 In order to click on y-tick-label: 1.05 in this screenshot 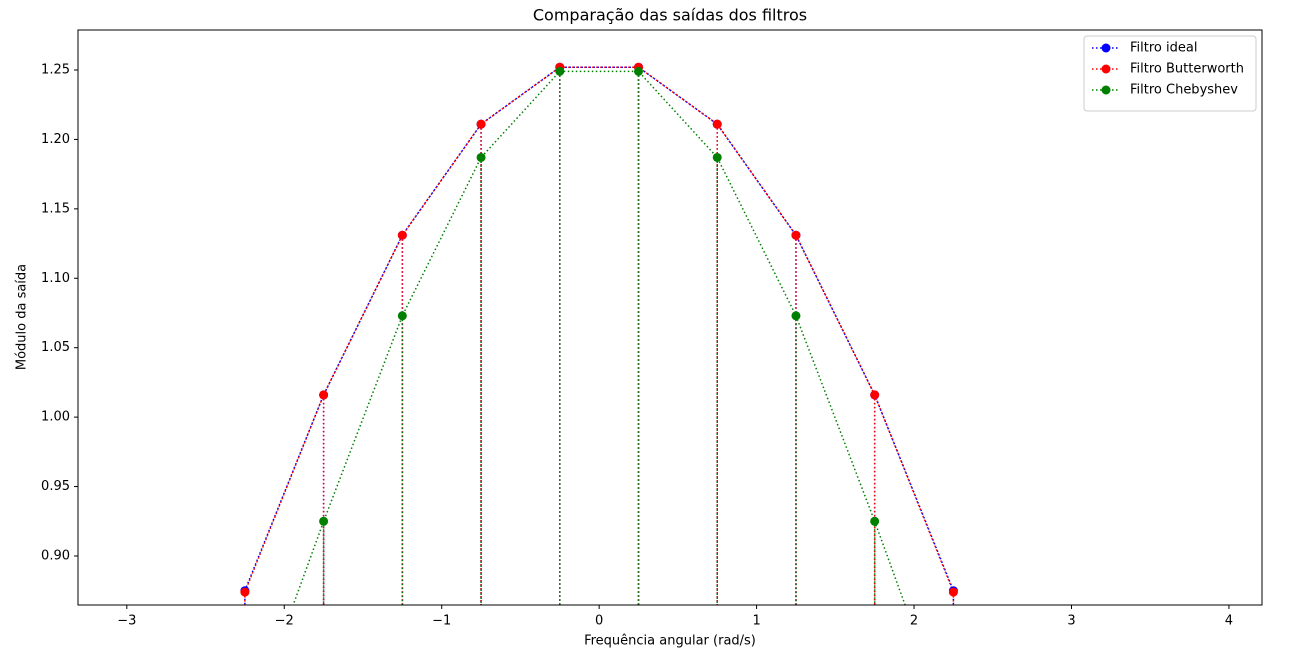, I will do `click(55, 347)`.